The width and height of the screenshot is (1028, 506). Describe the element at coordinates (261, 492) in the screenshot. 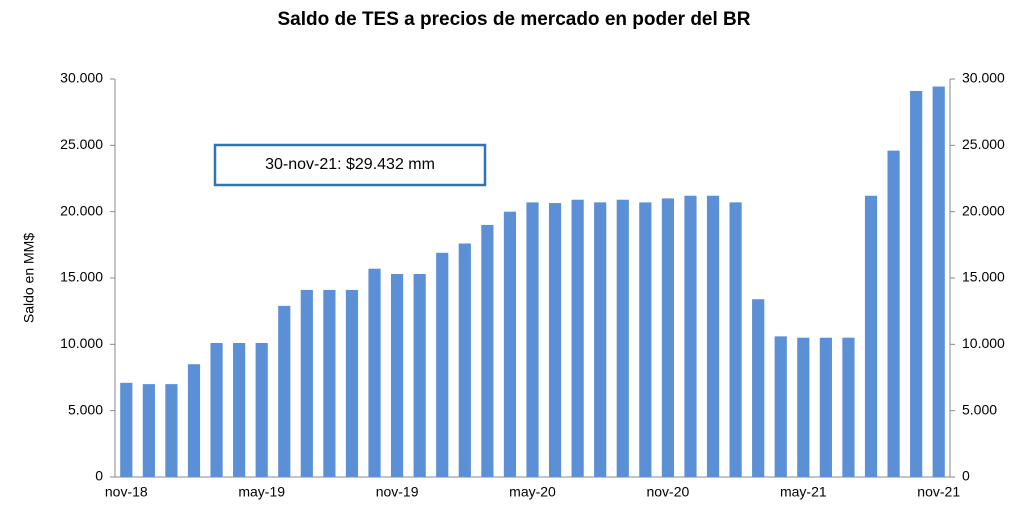

I see `x-tick-label: may-19` at that location.